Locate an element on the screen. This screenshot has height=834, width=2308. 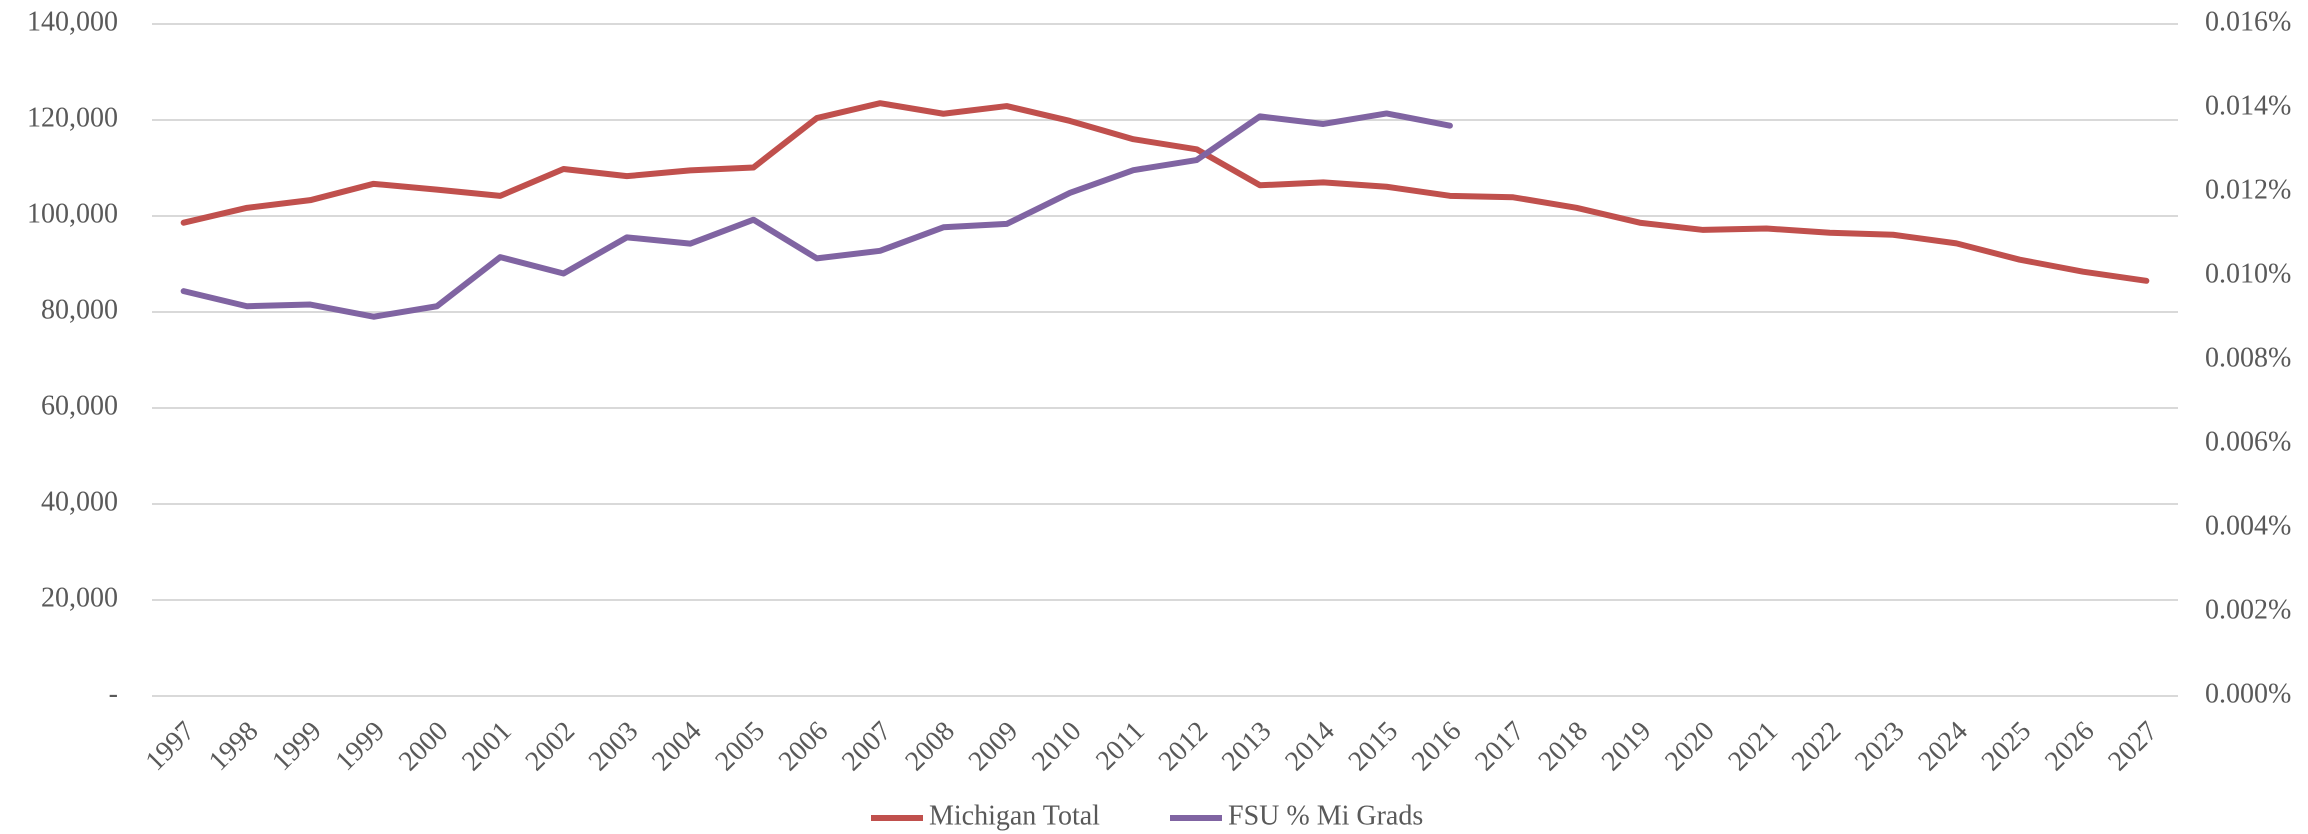
y2-tick-label: 0.010% is located at coordinates (2248, 273).